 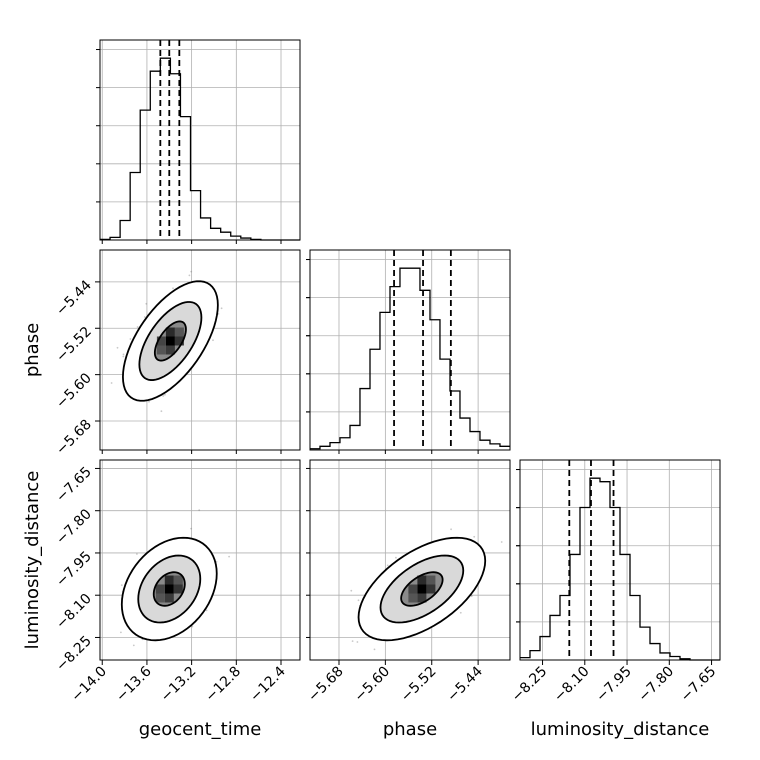 I want to click on scatter-panel-phase-vs-luminosity_distance, so click(x=410, y=560).